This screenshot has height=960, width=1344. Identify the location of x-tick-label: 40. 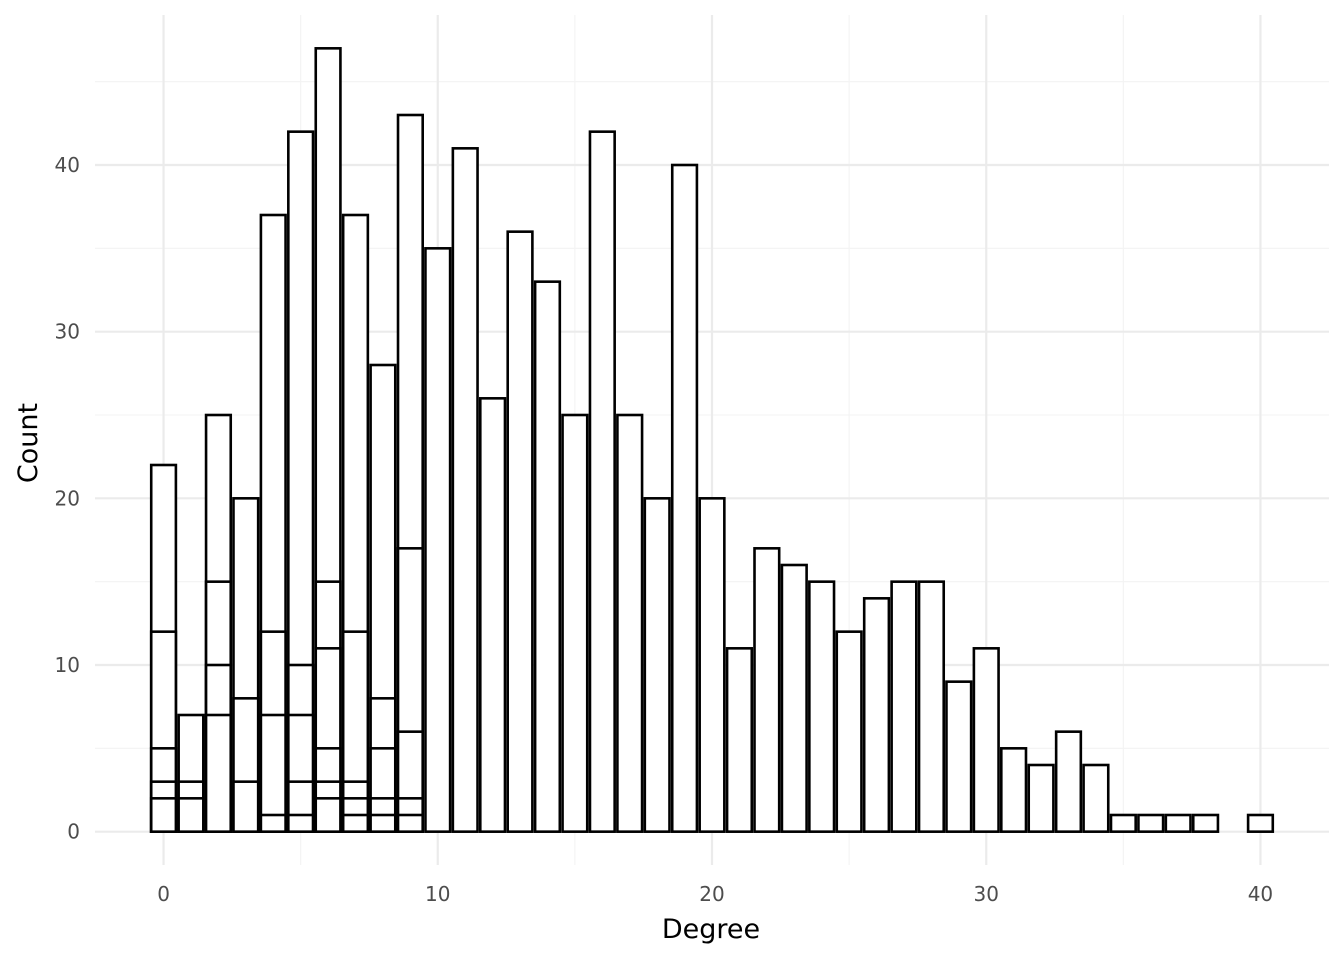
(1260, 894).